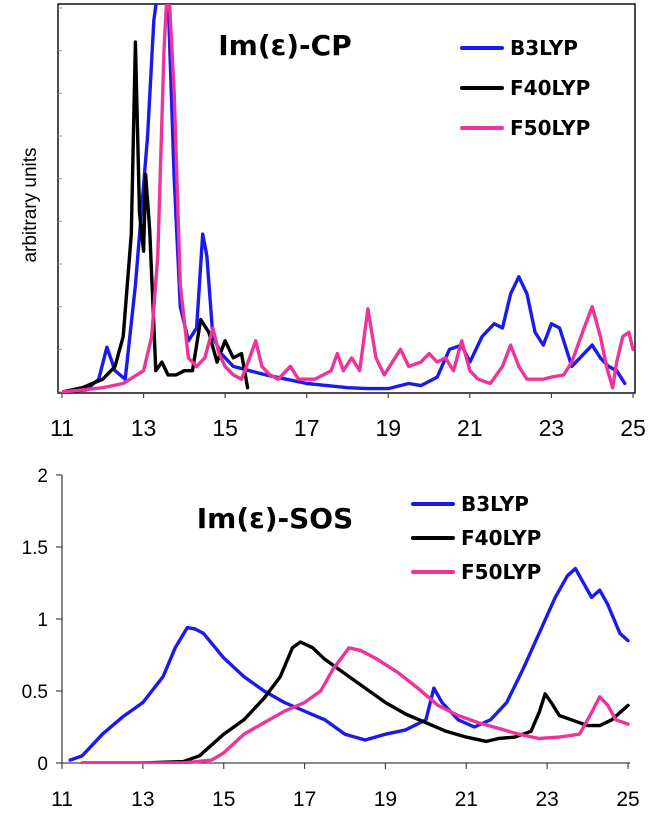  I want to click on y-tick-label: 1.5, so click(35, 548).